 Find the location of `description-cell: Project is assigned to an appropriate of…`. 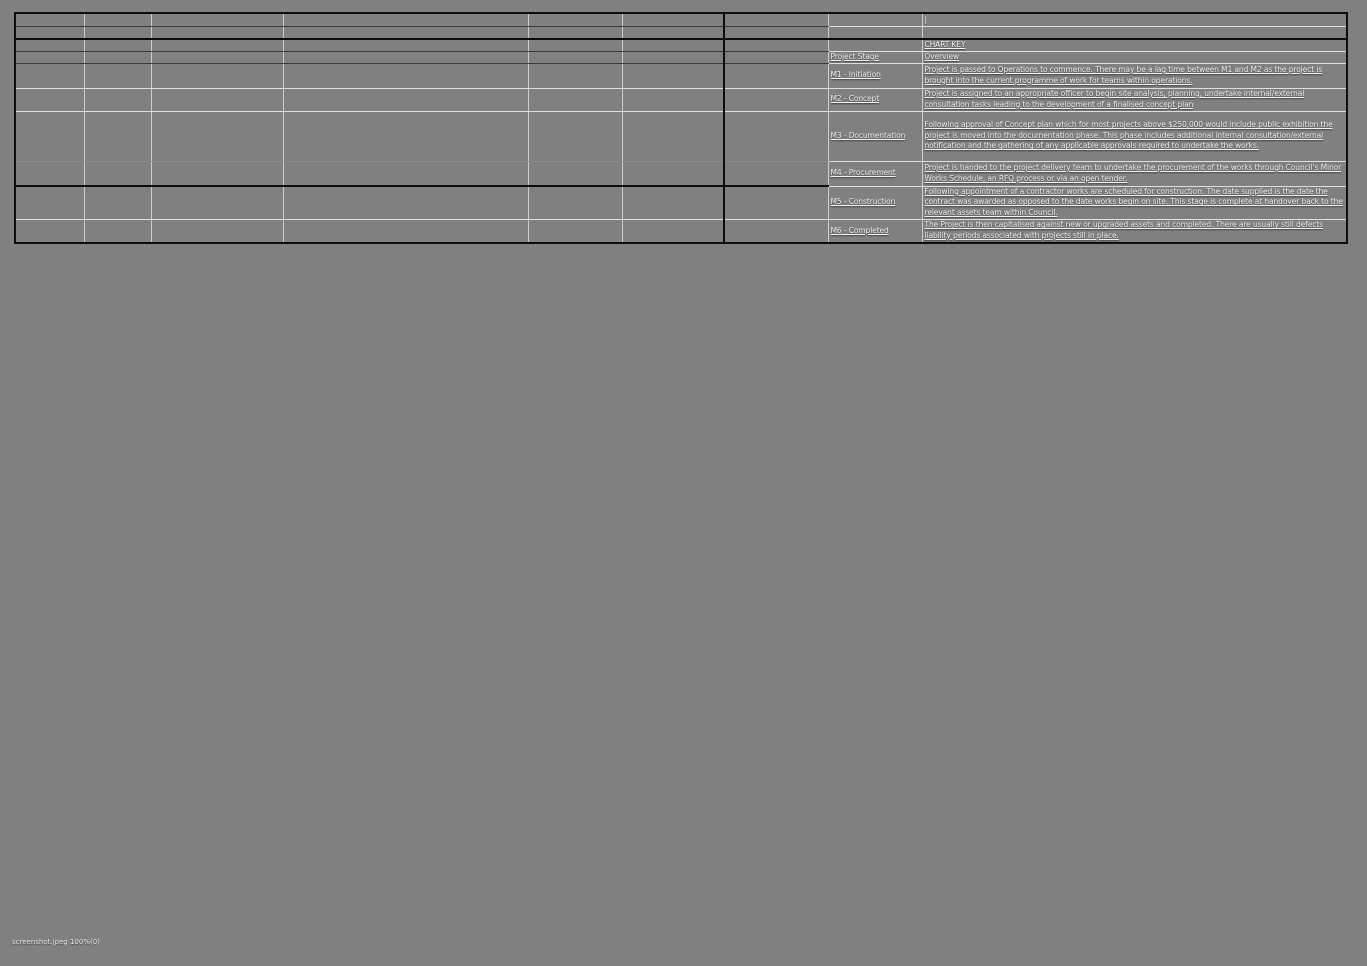

description-cell: Project is assigned to an appropriate of… is located at coordinates (1135, 100).